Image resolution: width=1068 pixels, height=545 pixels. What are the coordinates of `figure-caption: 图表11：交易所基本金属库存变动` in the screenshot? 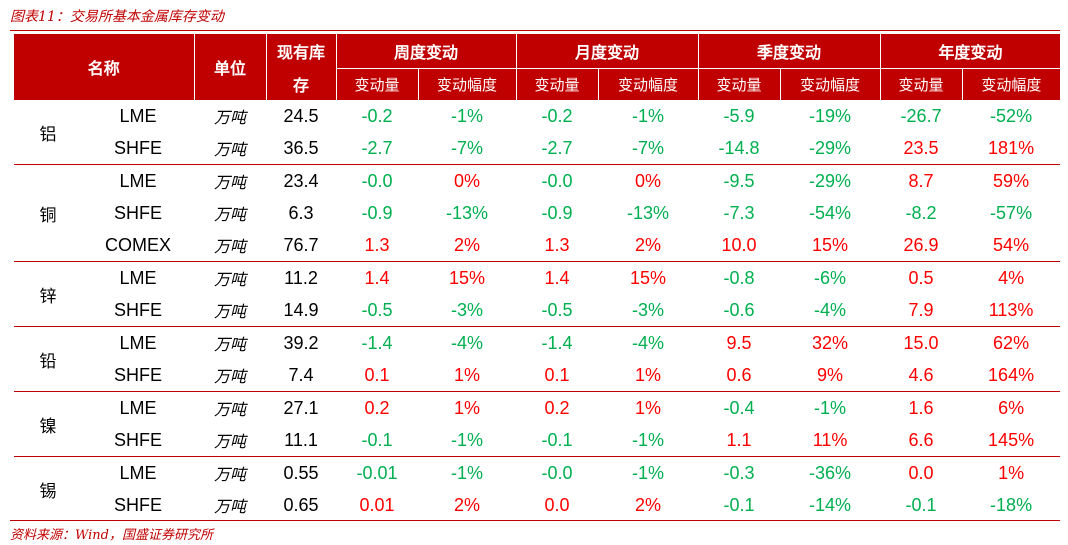 It's located at (117, 17).